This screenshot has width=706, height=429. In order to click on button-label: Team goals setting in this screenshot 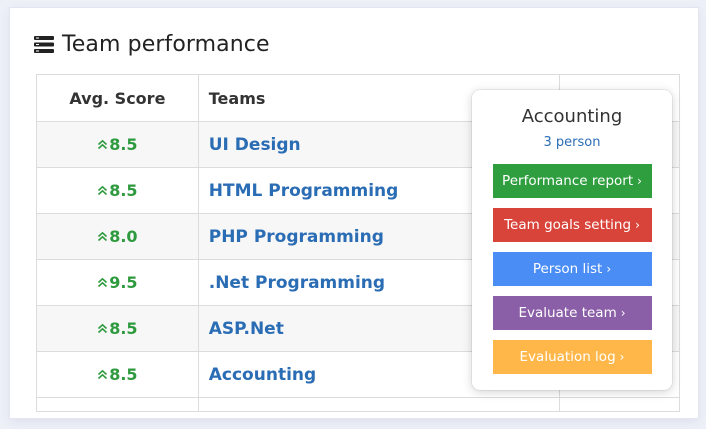, I will do `click(568, 225)`.